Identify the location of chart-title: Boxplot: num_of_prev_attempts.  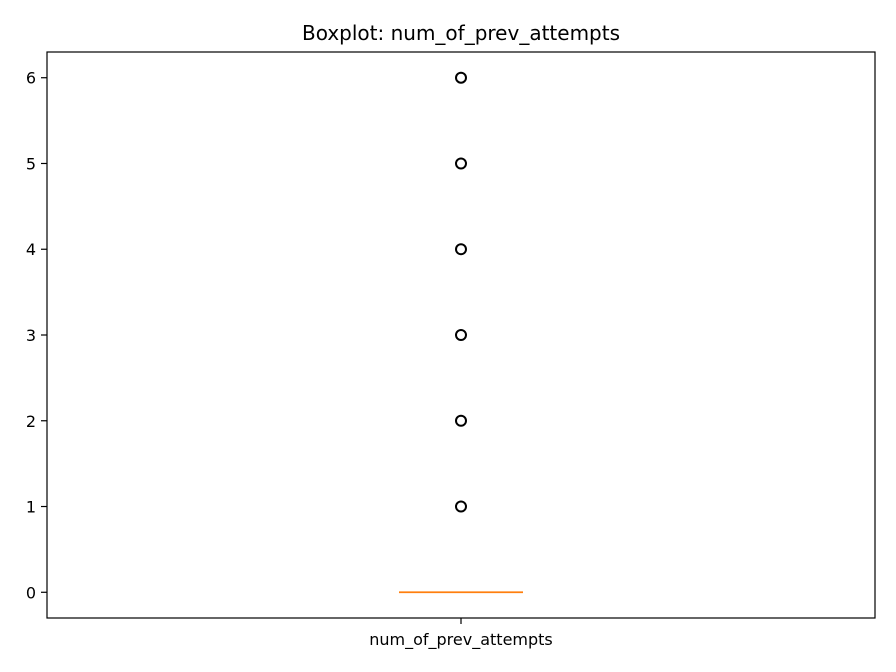
(461, 33).